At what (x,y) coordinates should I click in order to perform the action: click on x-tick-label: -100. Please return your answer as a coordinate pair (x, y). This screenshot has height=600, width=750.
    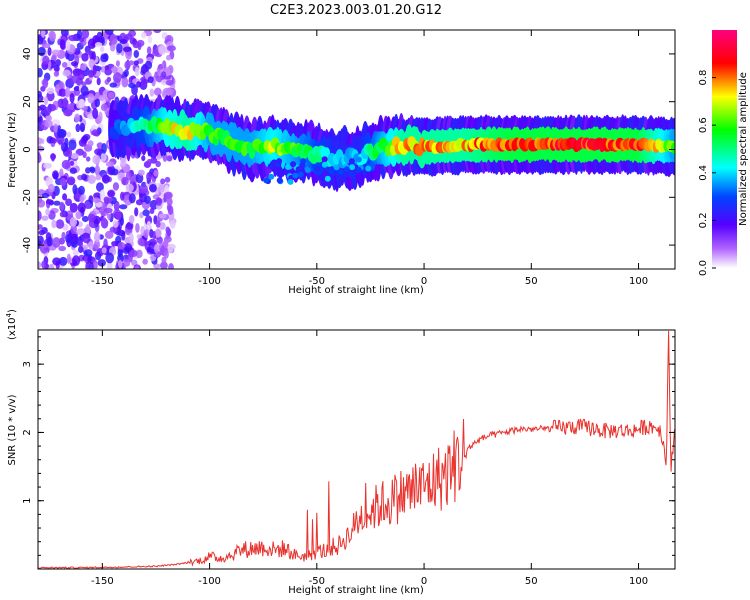
    Looking at the image, I should click on (209, 581).